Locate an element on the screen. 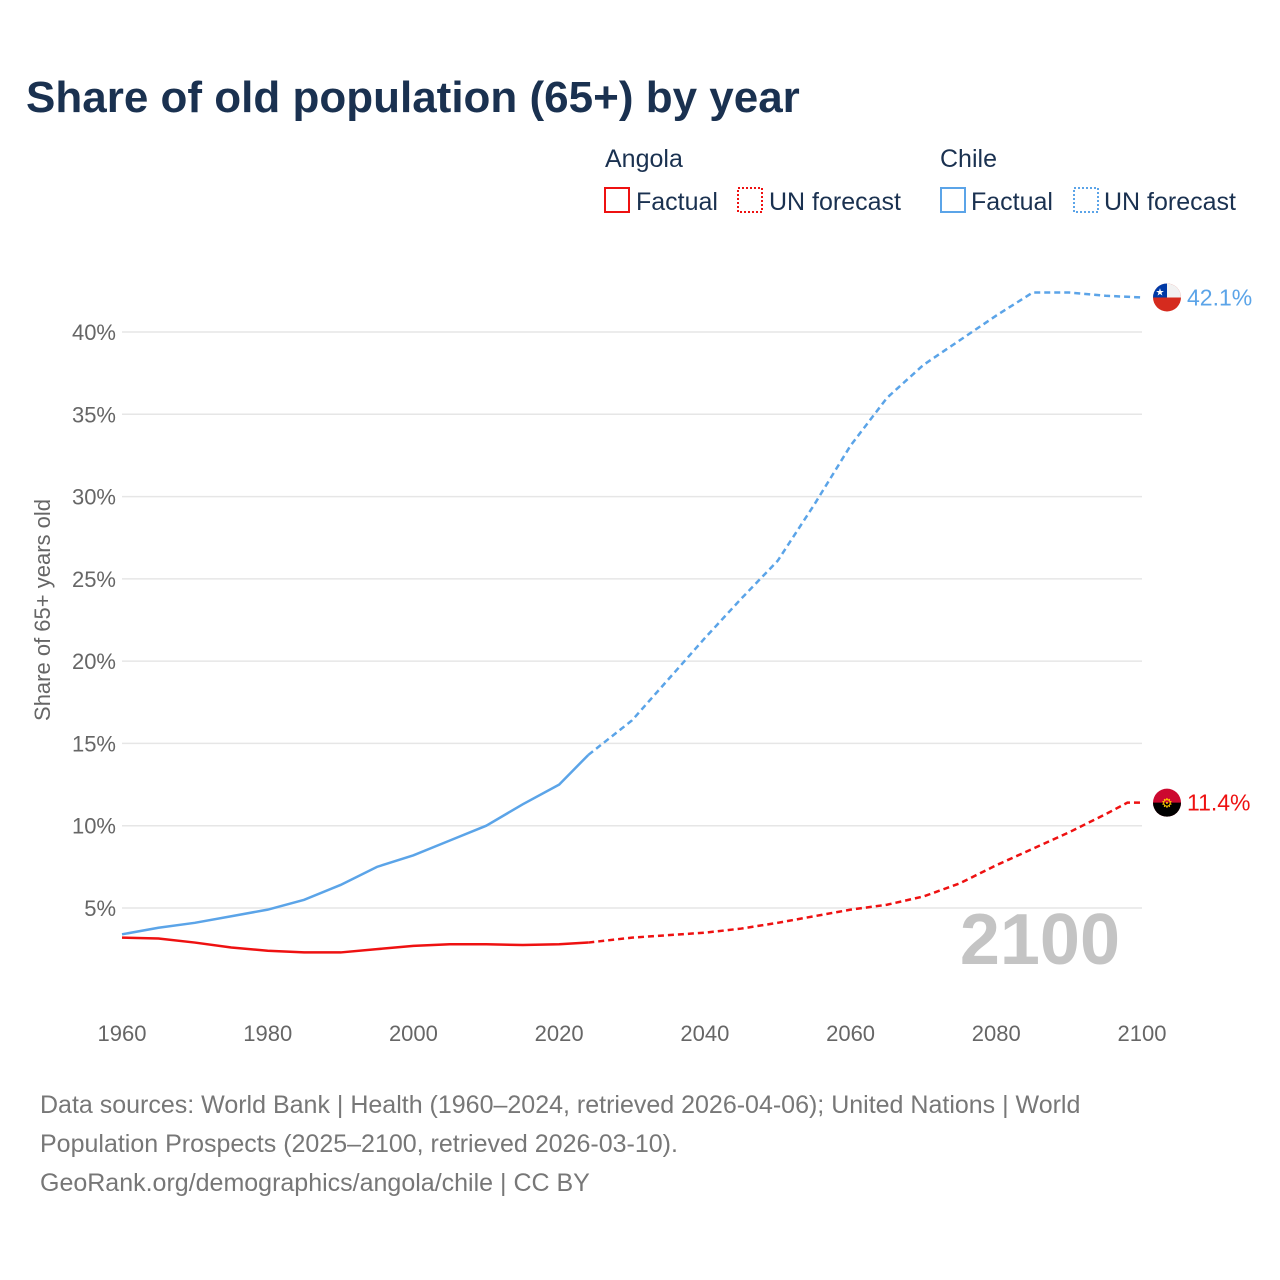 Image resolution: width=1280 pixels, height=1280 pixels. legend-label-chile-factual: Factual is located at coordinates (1012, 202).